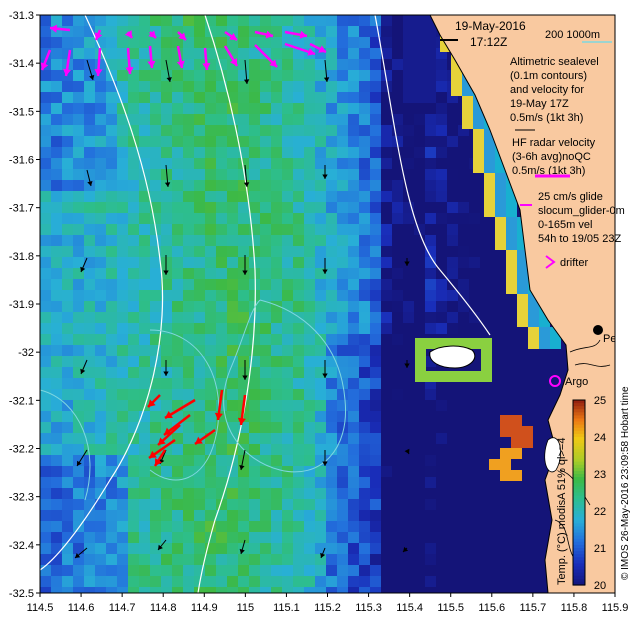 This screenshot has height=630, width=640. What do you see at coordinates (555, 381) in the screenshot?
I see `argo-marker` at bounding box center [555, 381].